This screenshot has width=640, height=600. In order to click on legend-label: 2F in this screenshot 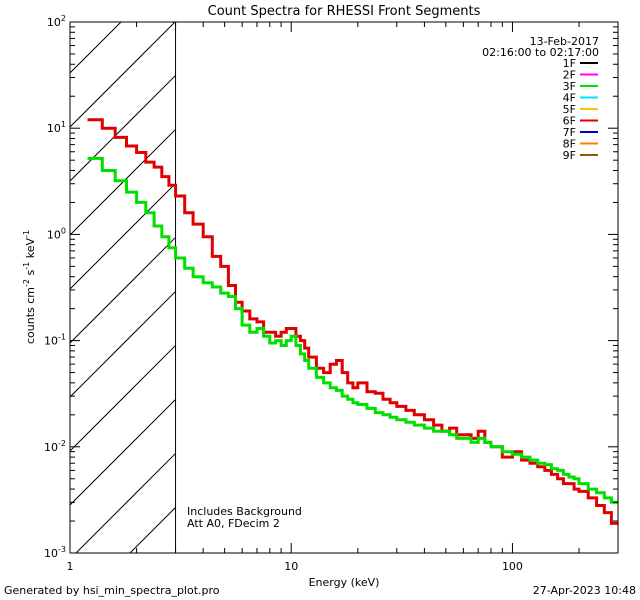, I will do `click(569, 75)`.